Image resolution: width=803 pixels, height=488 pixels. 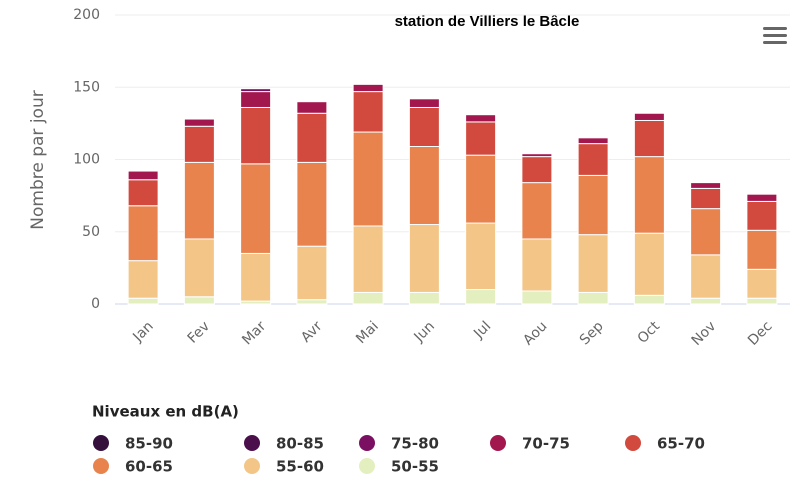 I want to click on legend-label: 55-60, so click(x=300, y=467).